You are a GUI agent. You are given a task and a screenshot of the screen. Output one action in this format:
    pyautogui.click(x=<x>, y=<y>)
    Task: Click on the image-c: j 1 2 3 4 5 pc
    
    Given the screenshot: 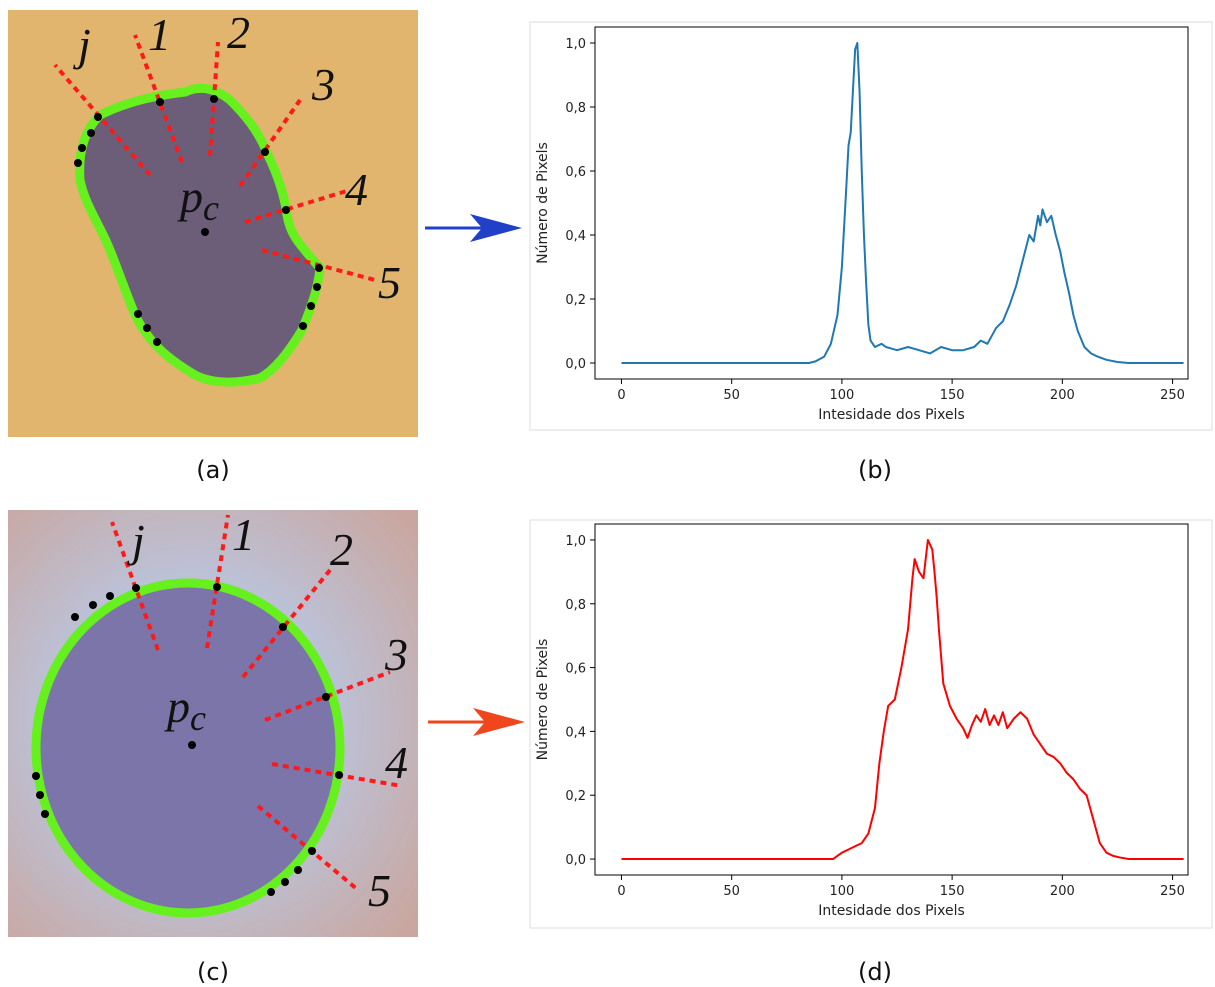 What is the action you would take?
    pyautogui.click(x=213, y=723)
    